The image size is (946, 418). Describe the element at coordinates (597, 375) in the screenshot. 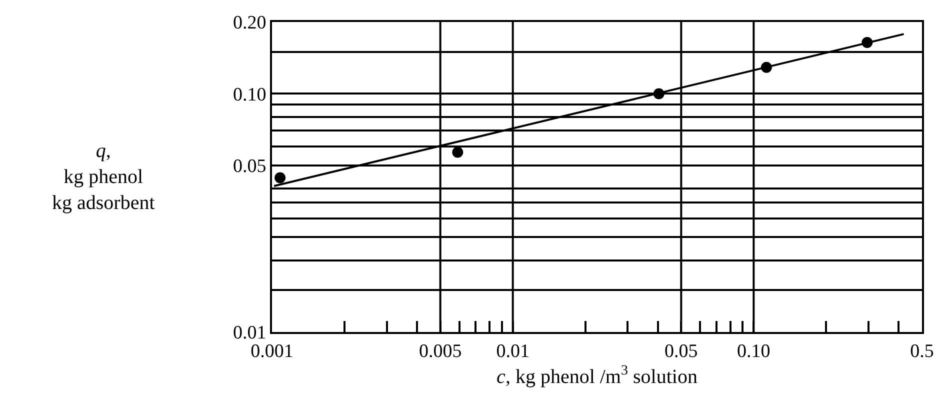

I see `x-axis-title: c, kg phenol /m$^{3}$ solution` at that location.